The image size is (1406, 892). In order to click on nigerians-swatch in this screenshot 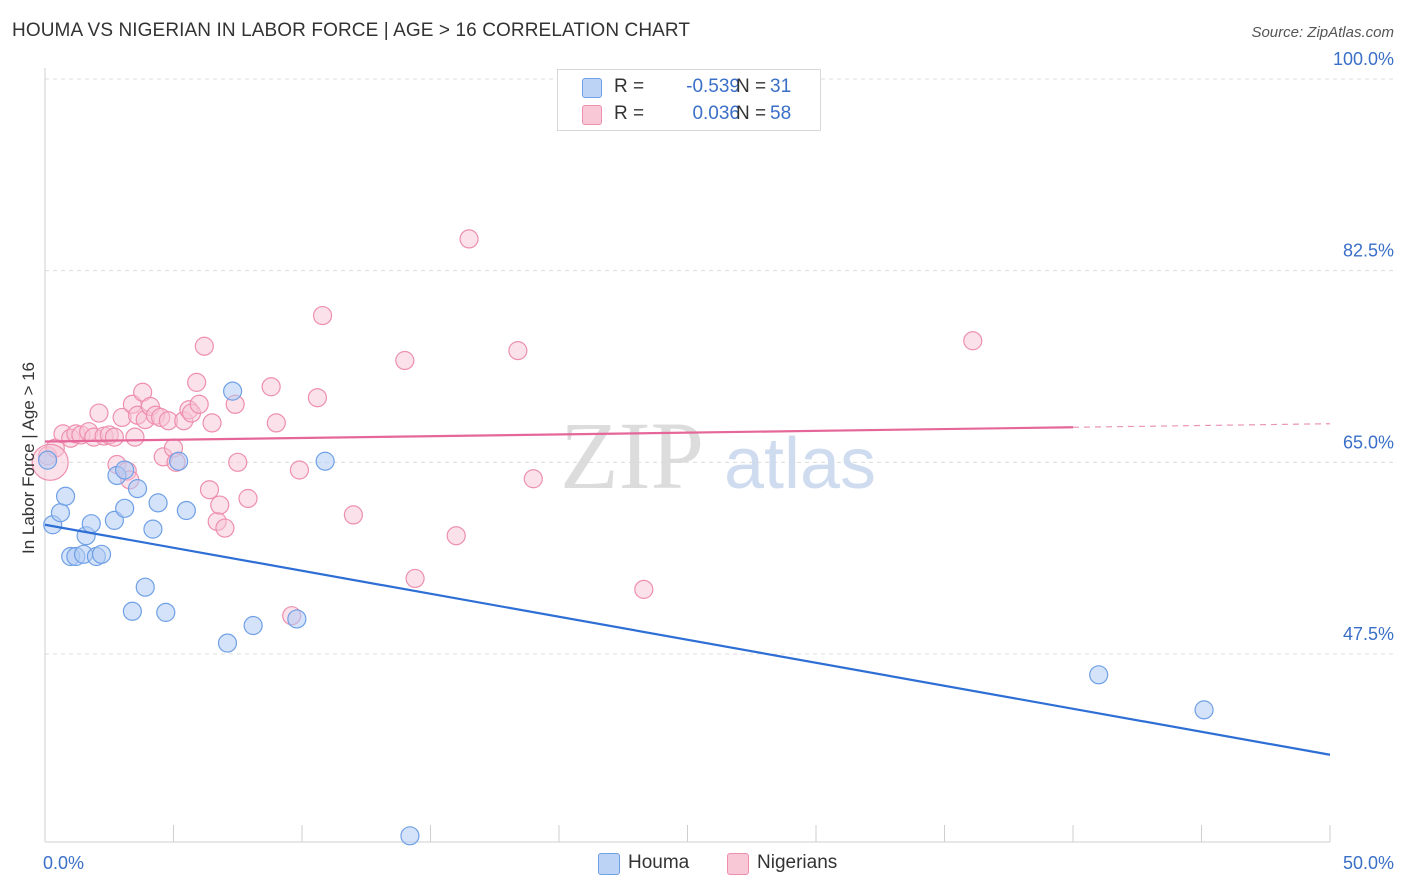, I will do `click(592, 115)`.